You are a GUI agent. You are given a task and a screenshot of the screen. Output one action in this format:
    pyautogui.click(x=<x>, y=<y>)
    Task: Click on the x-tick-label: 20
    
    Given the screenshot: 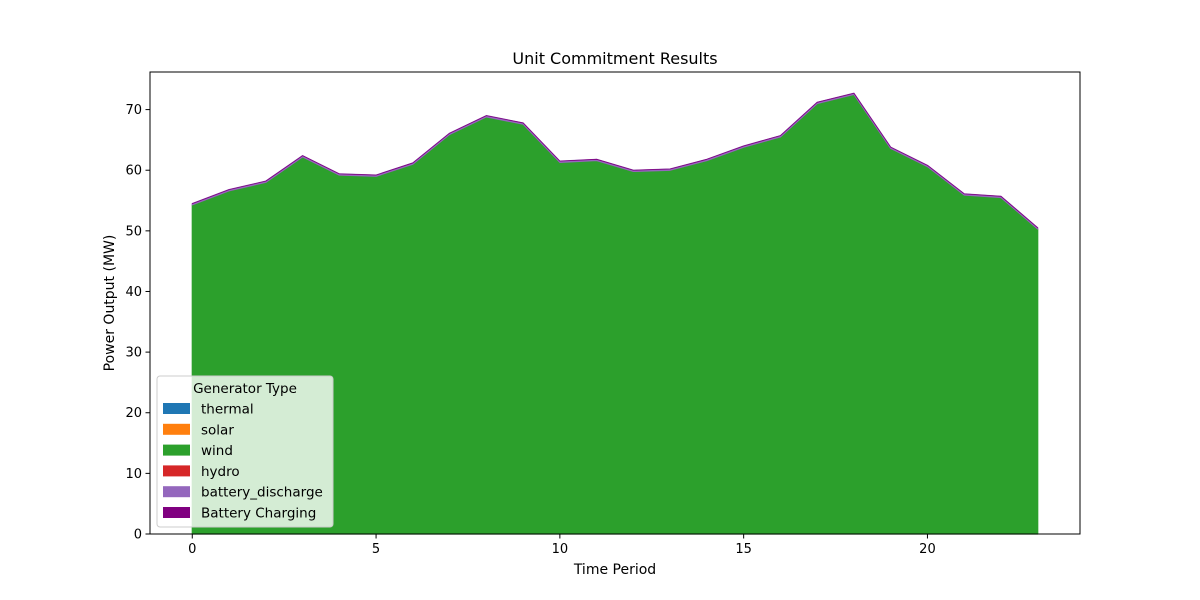 What is the action you would take?
    pyautogui.click(x=927, y=549)
    